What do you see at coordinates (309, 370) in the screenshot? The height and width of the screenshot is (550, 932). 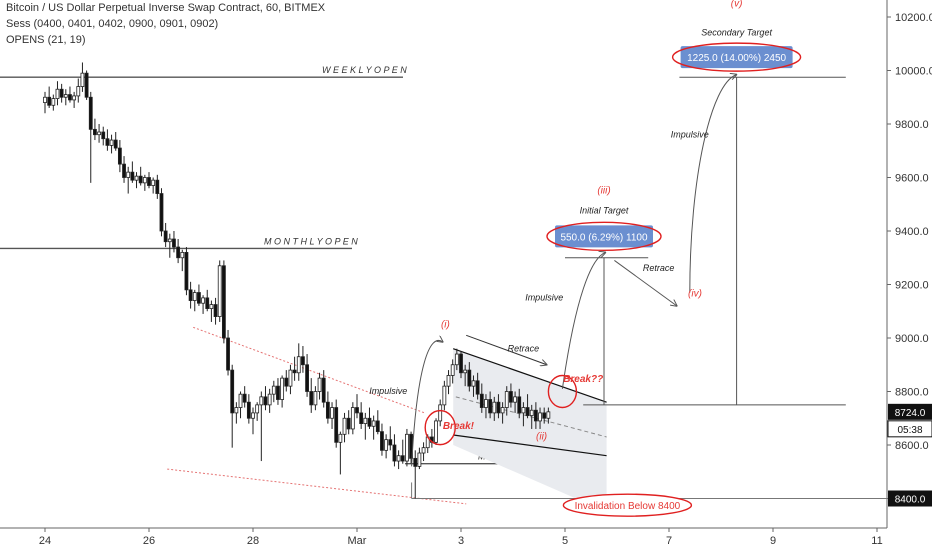 I see `wedge-upper-line` at bounding box center [309, 370].